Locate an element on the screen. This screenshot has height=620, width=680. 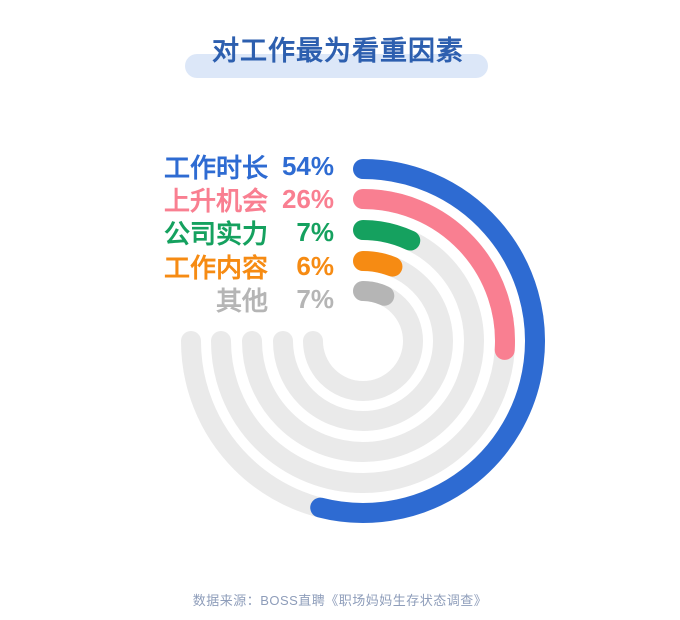
title-block: 对工作最为看重因素 is located at coordinates (340, 45).